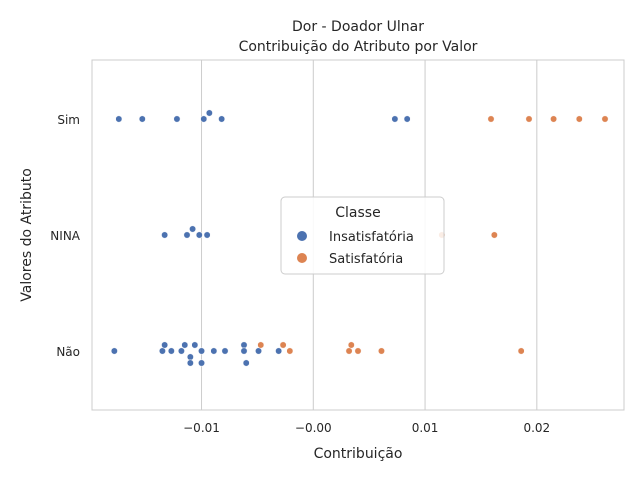 This screenshot has width=640, height=480. Describe the element at coordinates (425, 428) in the screenshot. I see `x-tick-label-2: 0.01` at that location.